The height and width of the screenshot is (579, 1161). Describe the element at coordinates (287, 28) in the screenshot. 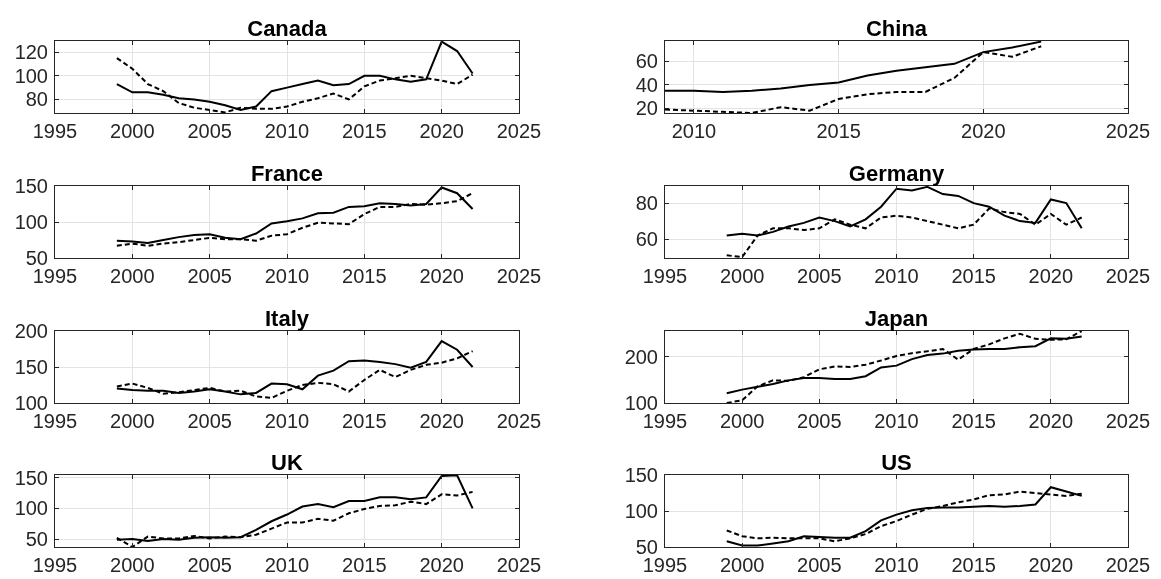

I see `chart-title: Canada` at that location.